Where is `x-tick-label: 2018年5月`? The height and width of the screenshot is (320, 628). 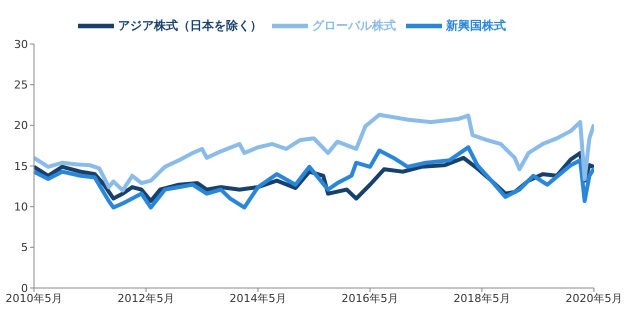 x-tick-label: 2018年5月 is located at coordinates (481, 298).